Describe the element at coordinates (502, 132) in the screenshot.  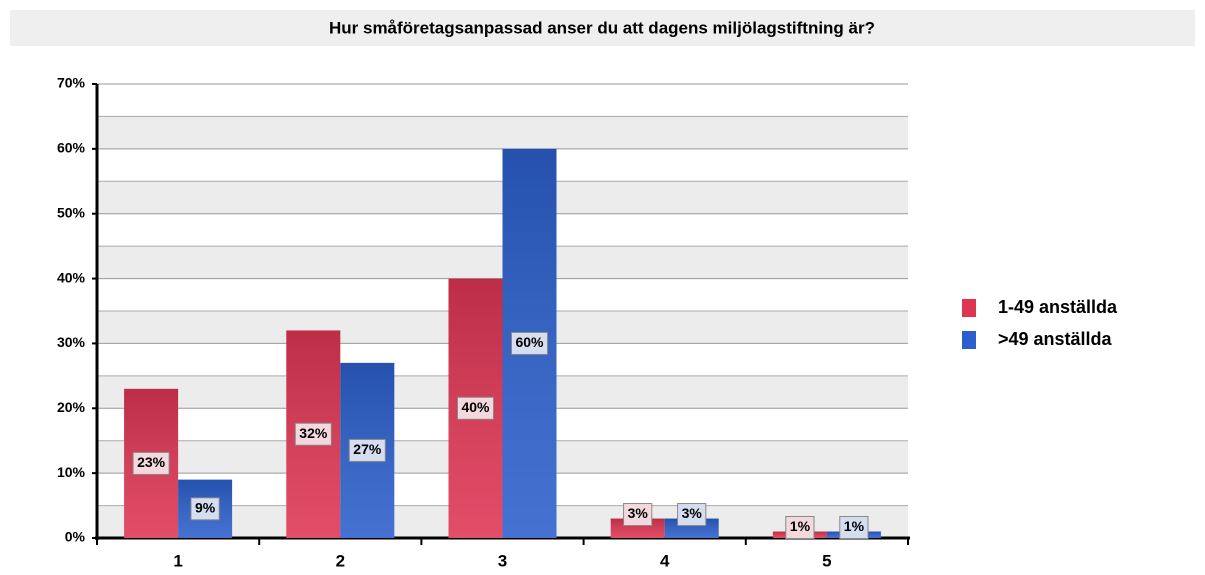
I see `grid-band` at that location.